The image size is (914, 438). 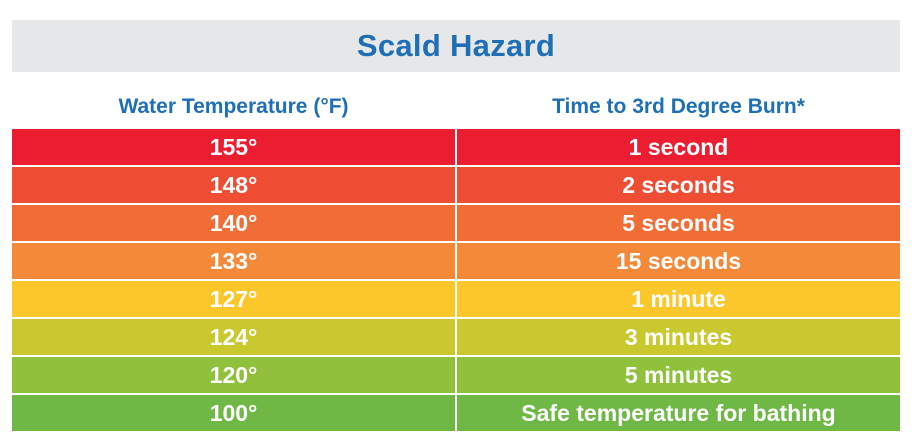 What do you see at coordinates (233, 299) in the screenshot?
I see `temperature-cell: 127°` at bounding box center [233, 299].